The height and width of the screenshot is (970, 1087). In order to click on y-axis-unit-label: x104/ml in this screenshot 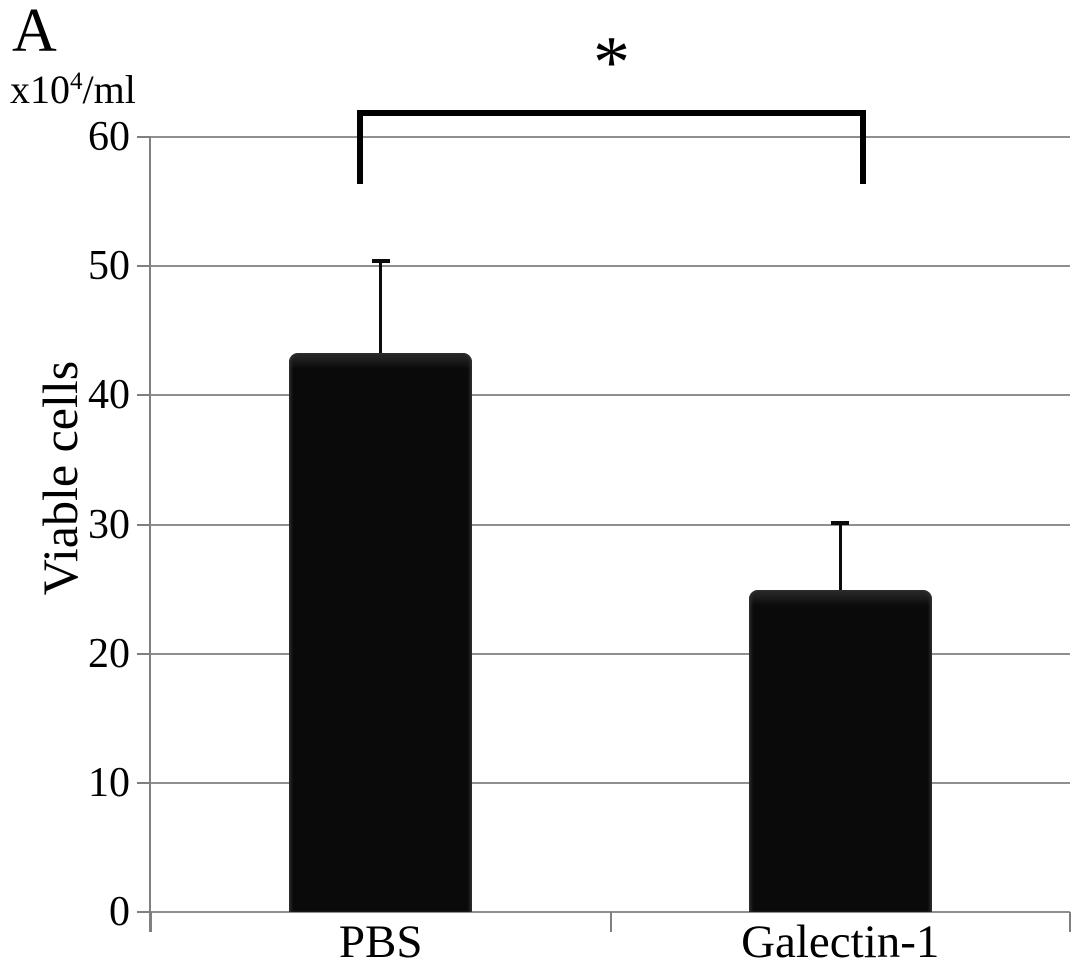, I will do `click(73, 89)`.